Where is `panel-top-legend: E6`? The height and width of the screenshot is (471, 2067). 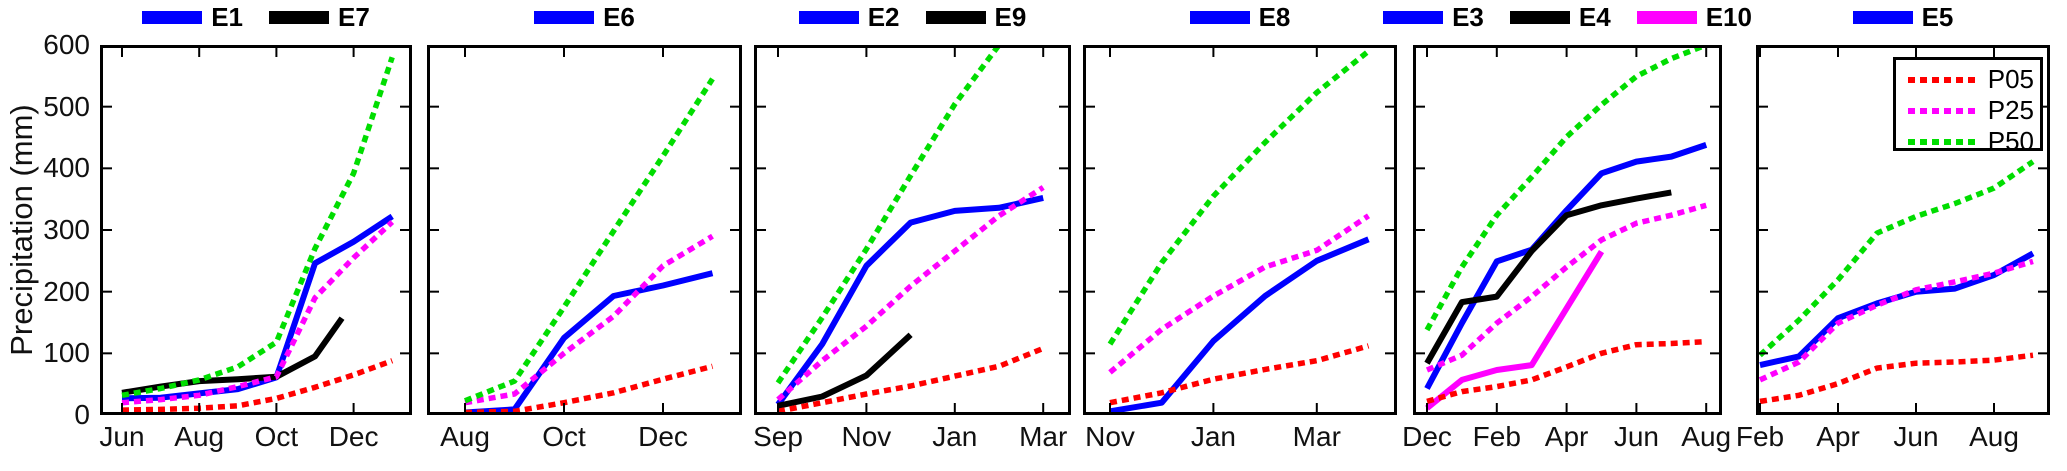
panel-top-legend: E6 is located at coordinates (584, 17).